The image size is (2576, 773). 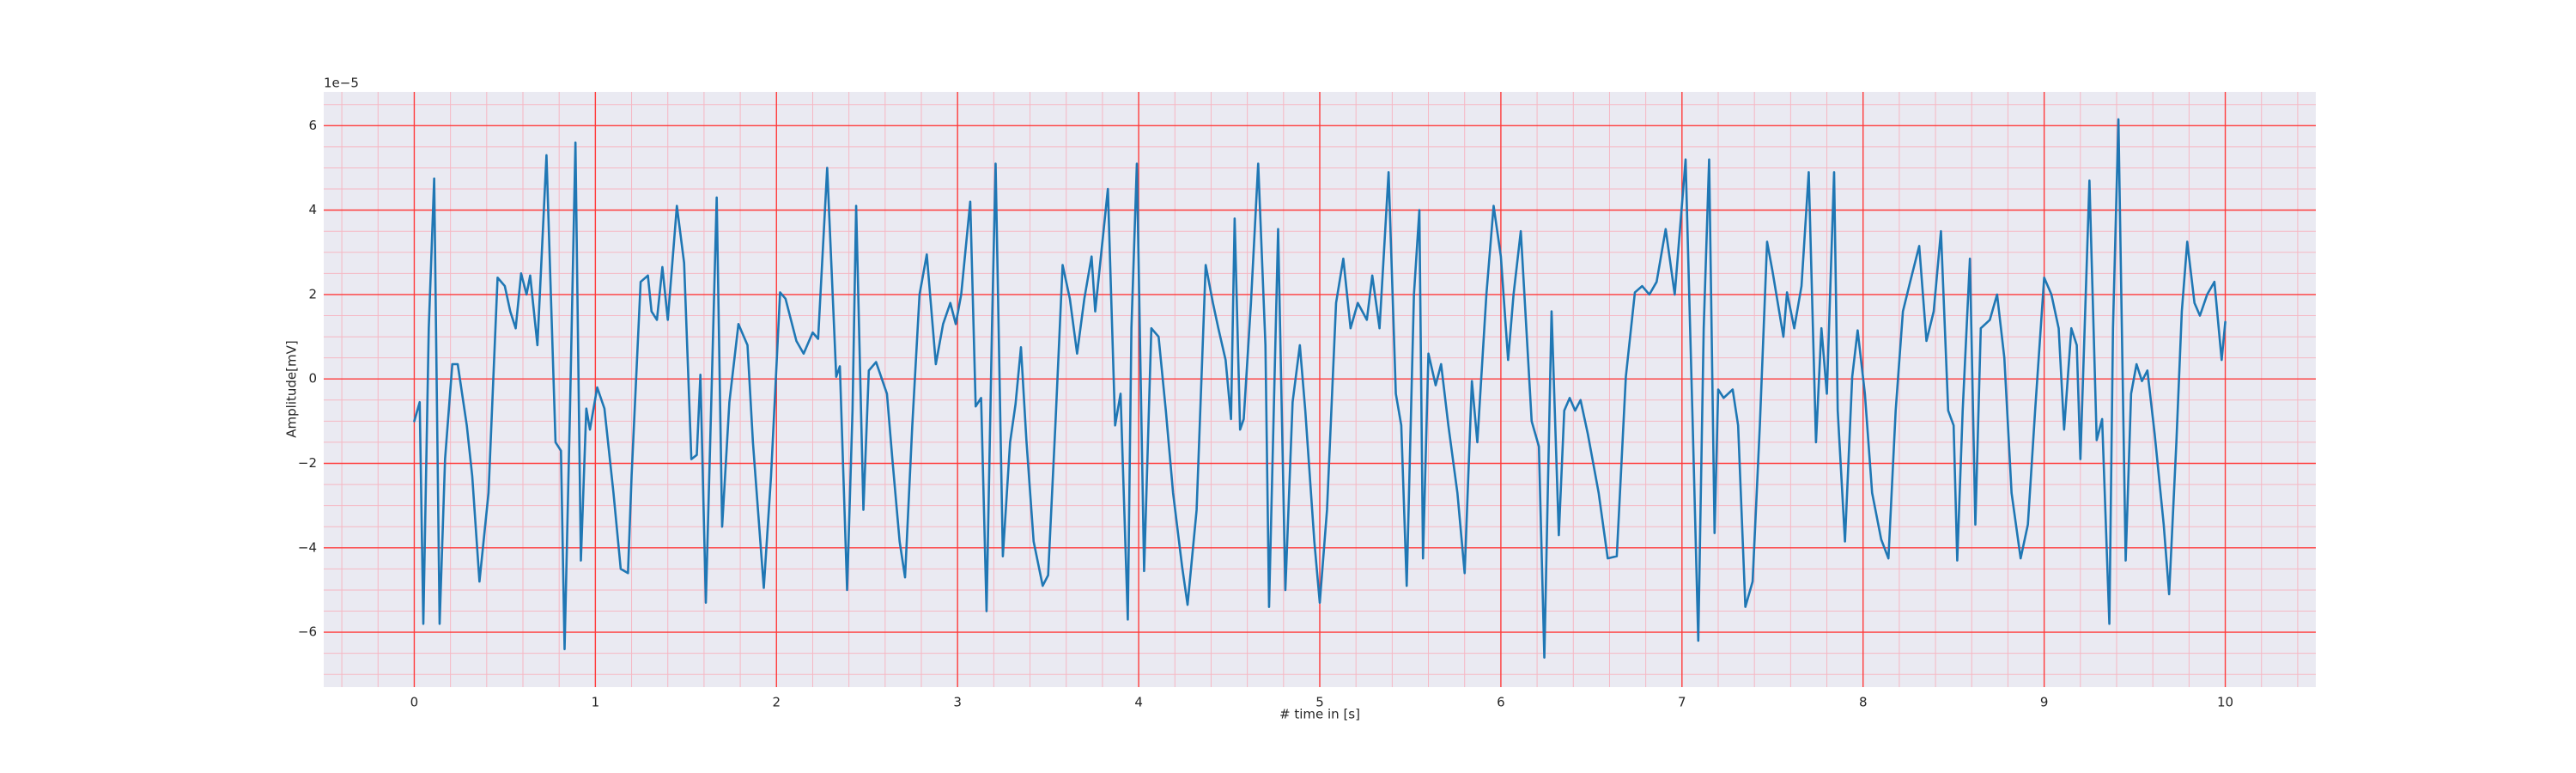 What do you see at coordinates (342, 83) in the screenshot?
I see `y-offset-label: 1e−5` at bounding box center [342, 83].